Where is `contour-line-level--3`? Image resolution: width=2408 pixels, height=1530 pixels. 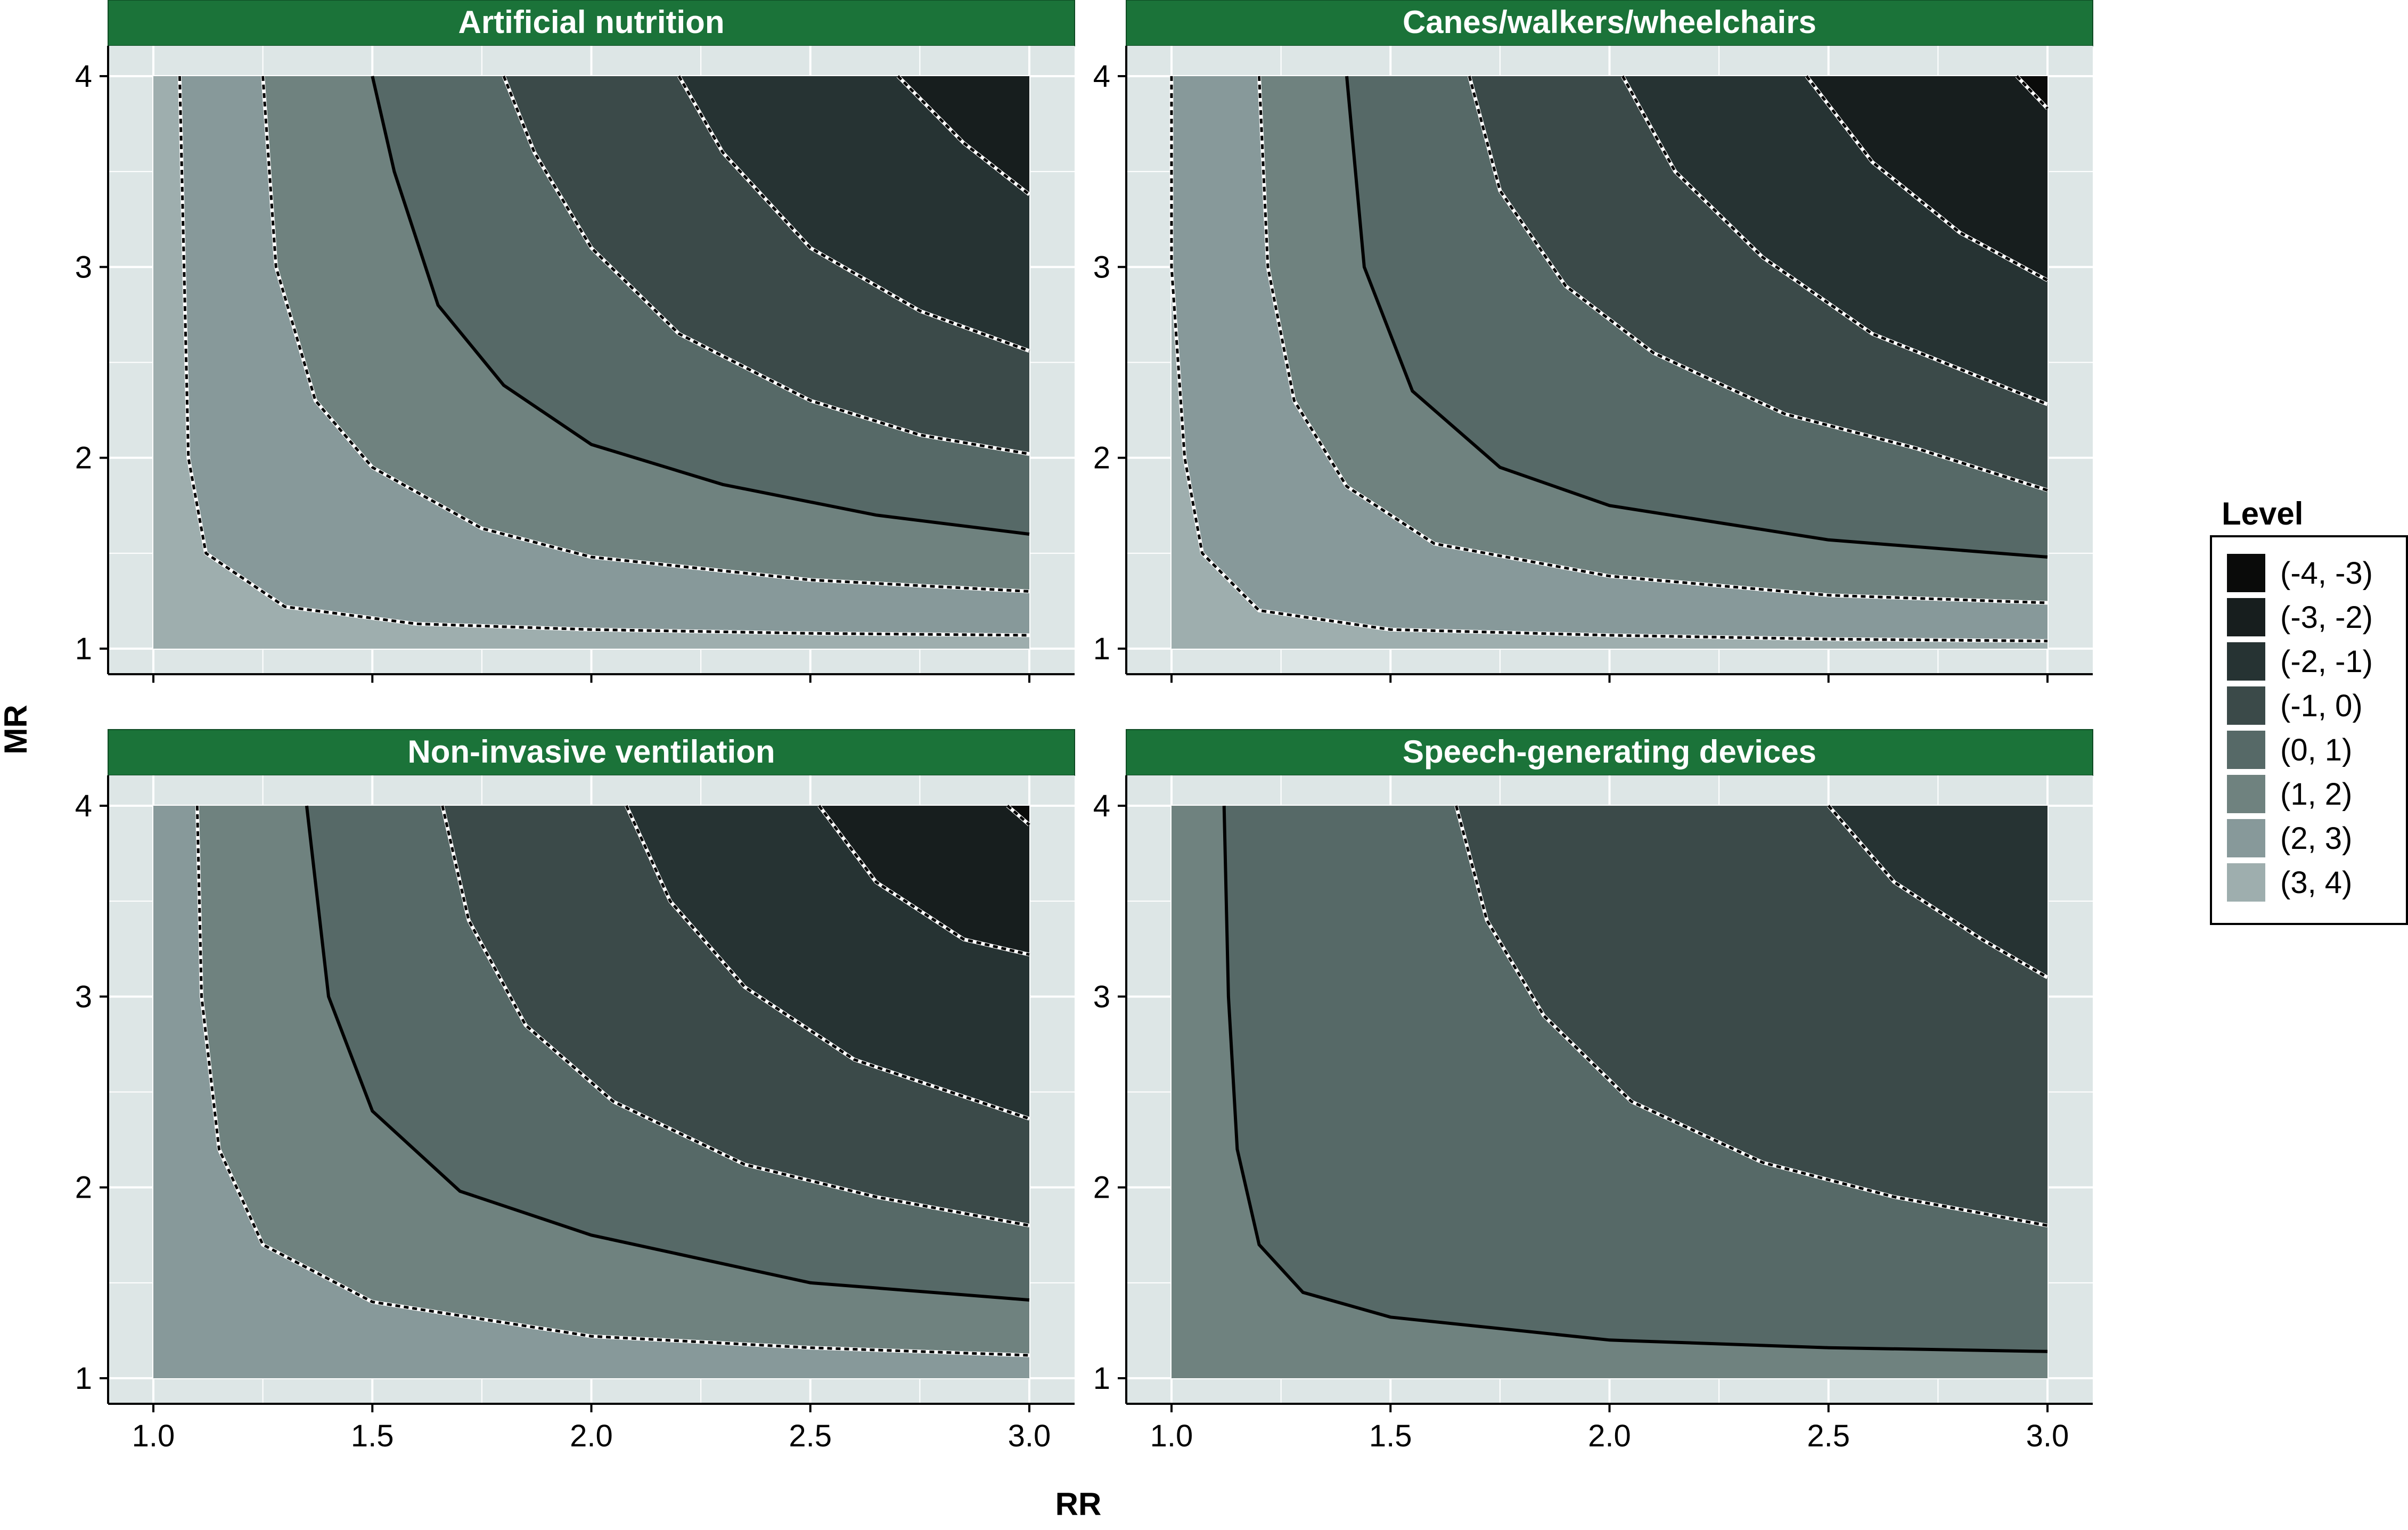 contour-line-level--3 is located at coordinates (2033, 93).